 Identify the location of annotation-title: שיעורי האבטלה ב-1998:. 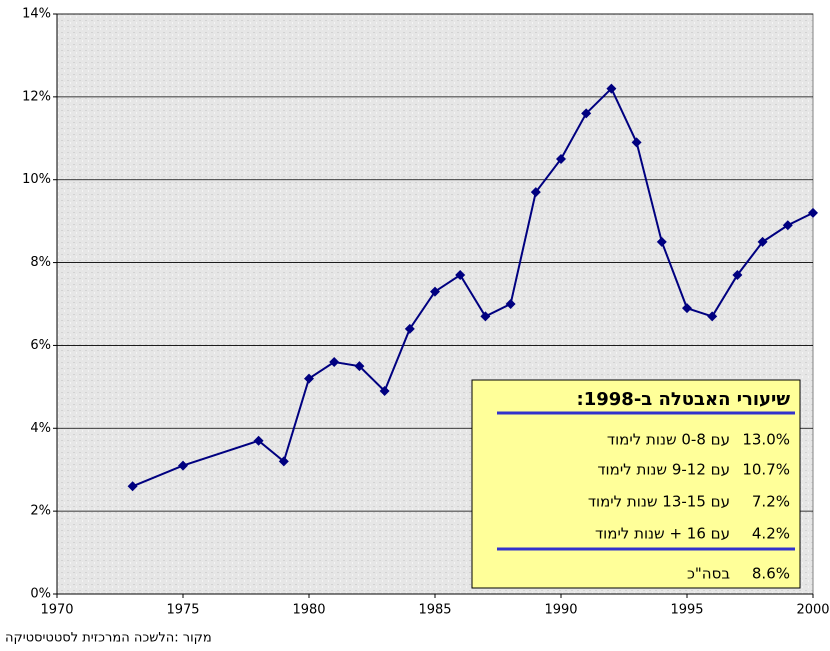
(684, 399).